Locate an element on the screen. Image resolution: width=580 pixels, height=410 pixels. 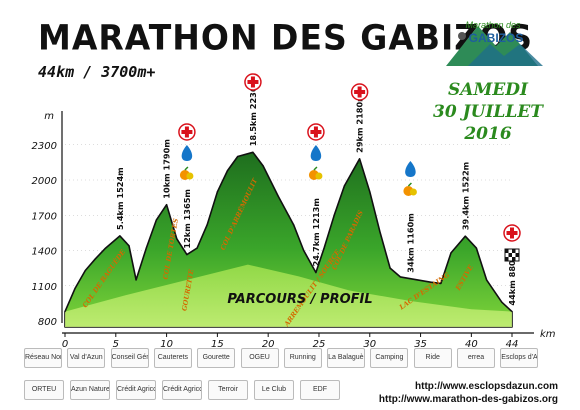
peak-label: 29km 2180m is located at coordinates (360, 123).